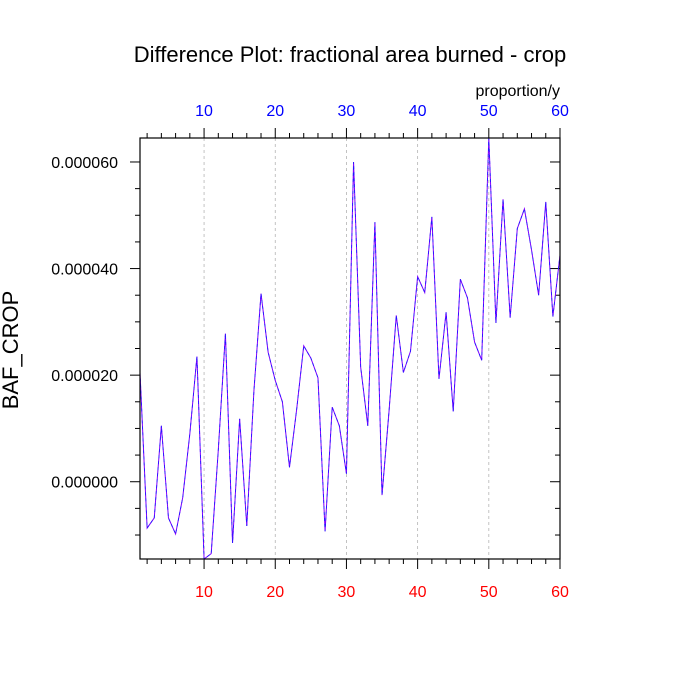 The height and width of the screenshot is (700, 700). I want to click on x-tick-label-top: 30, so click(347, 111).